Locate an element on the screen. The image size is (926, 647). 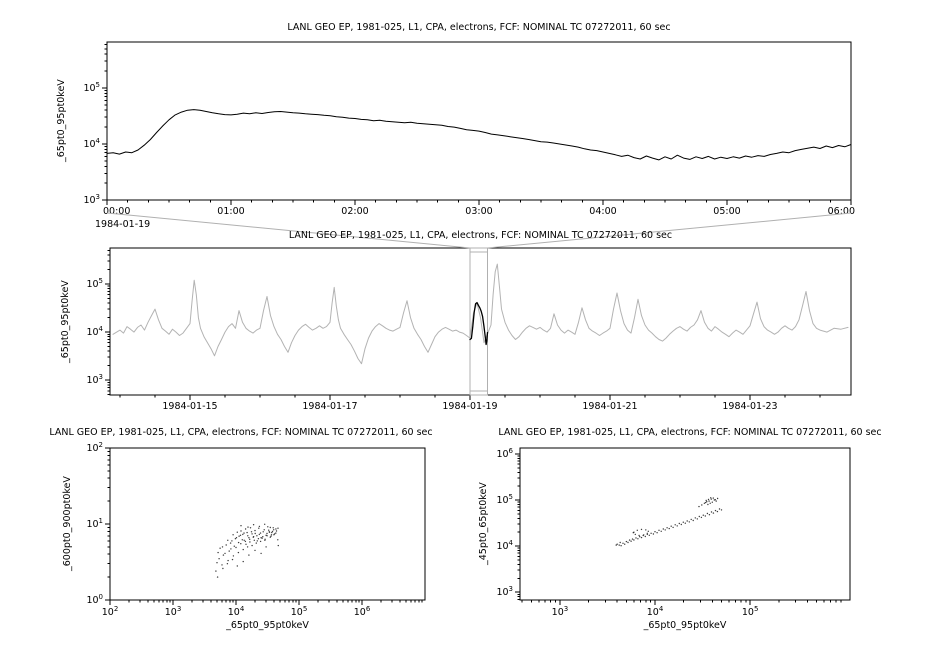
series-line-highlighted-interval is located at coordinates (479, 323).